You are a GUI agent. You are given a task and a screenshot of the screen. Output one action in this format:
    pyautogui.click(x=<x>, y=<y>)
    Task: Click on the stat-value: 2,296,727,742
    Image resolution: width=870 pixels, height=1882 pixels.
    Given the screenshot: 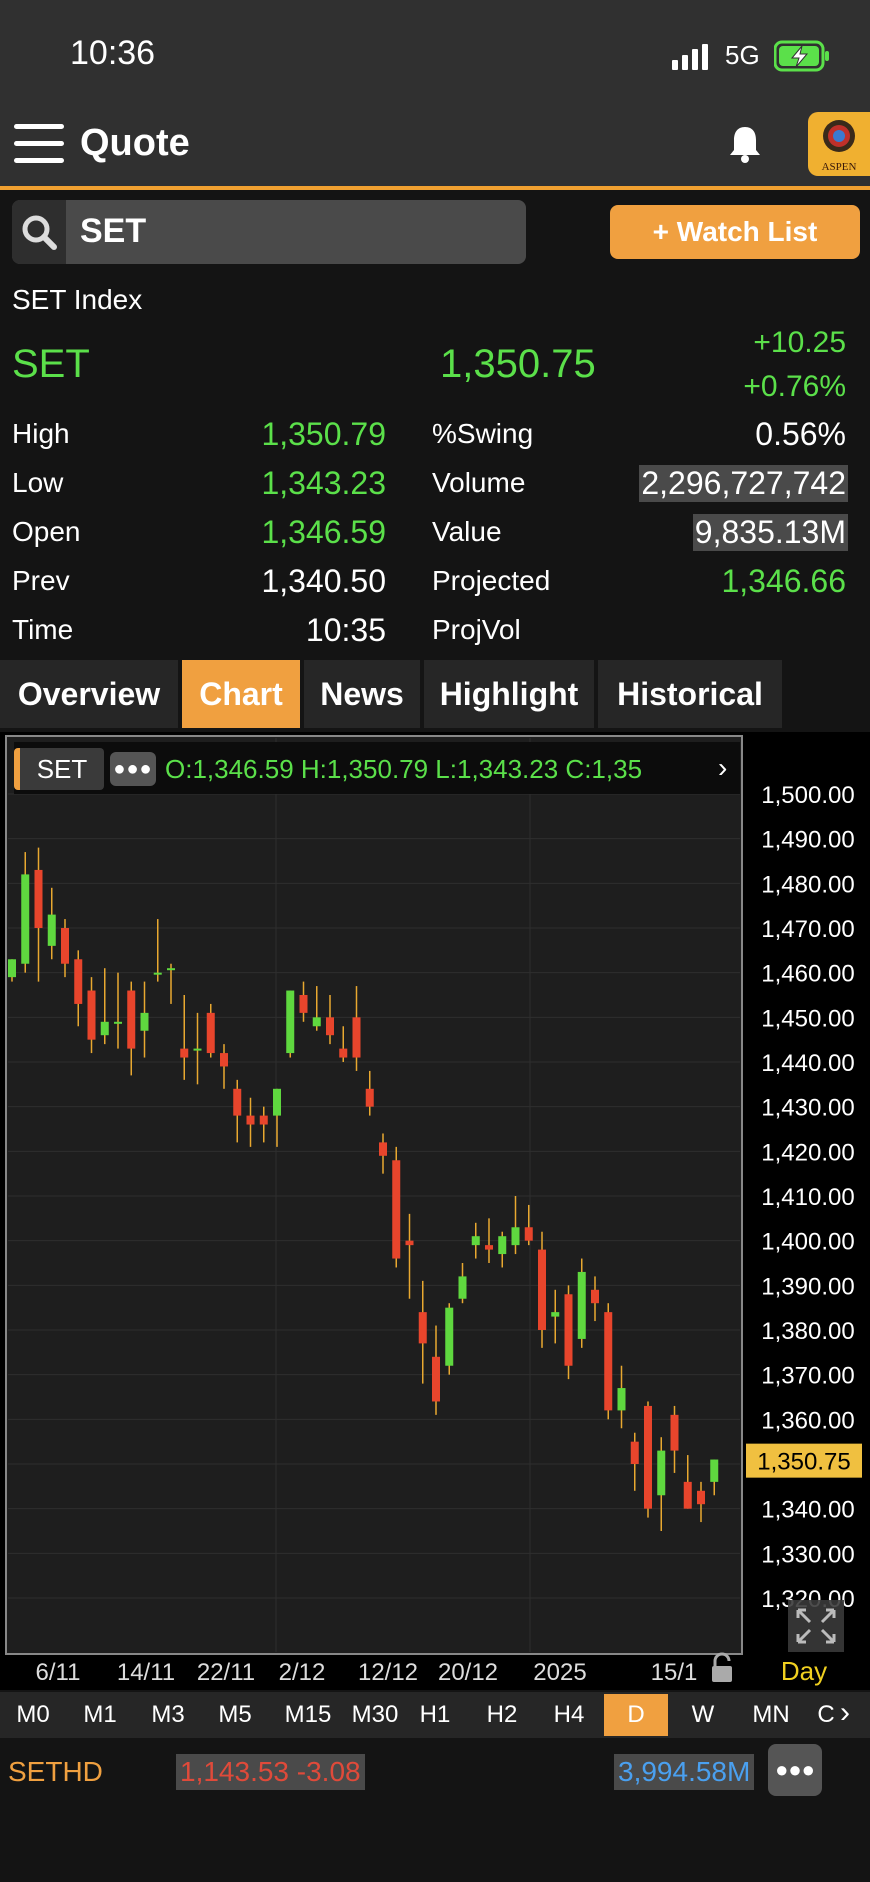 What is the action you would take?
    pyautogui.click(x=743, y=483)
    